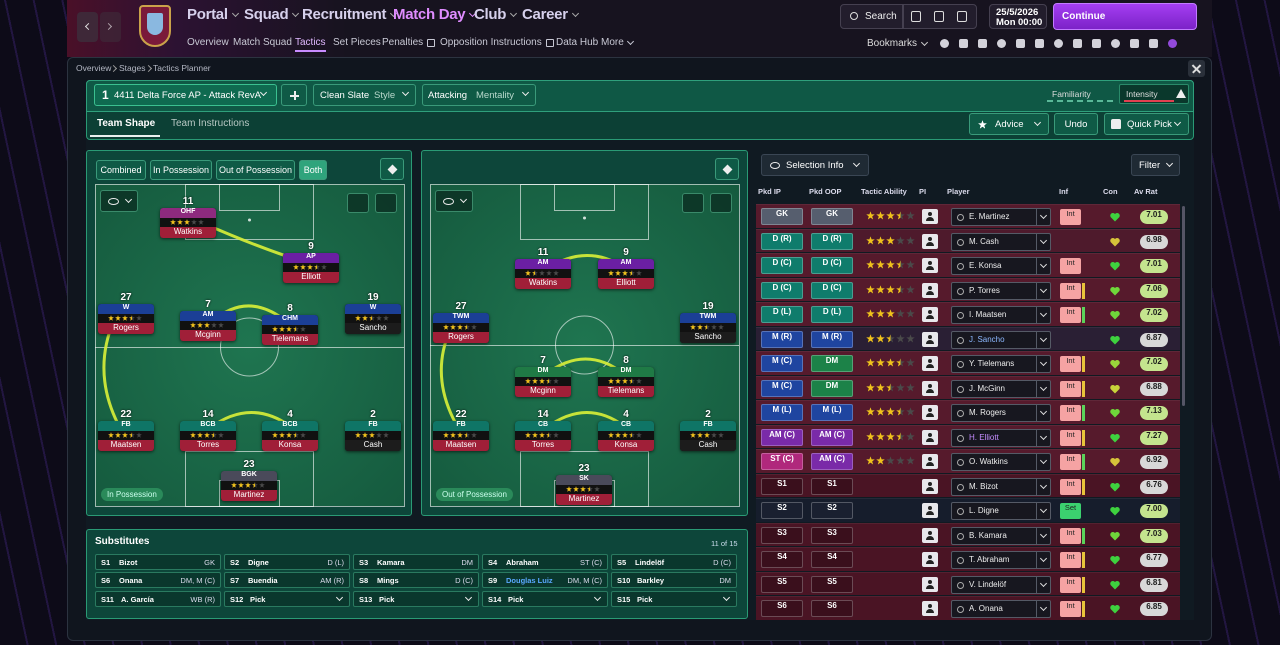 Image resolution: width=1280 pixels, height=645 pixels. I want to click on add-tactic-button, so click(294, 95).